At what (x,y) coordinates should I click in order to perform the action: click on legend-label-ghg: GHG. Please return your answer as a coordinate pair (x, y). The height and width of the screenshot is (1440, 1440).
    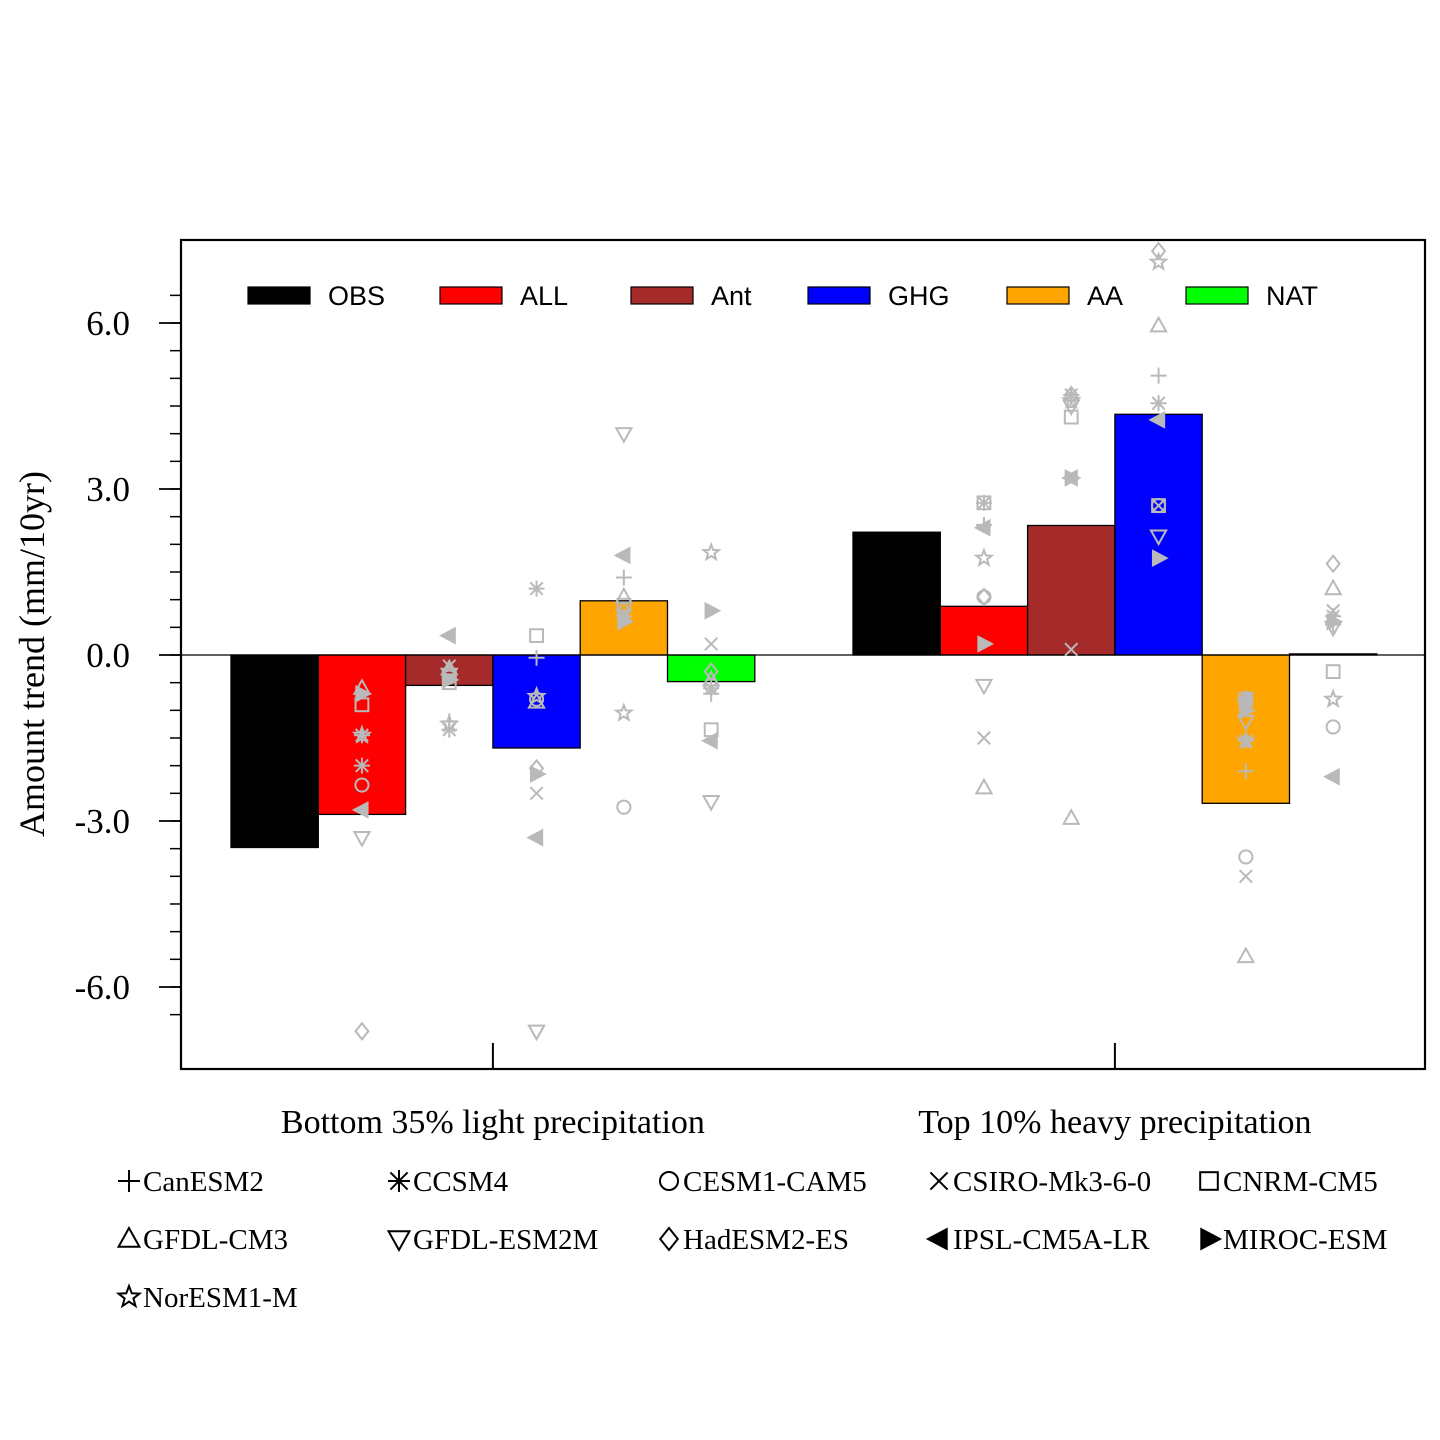
    Looking at the image, I should click on (919, 296).